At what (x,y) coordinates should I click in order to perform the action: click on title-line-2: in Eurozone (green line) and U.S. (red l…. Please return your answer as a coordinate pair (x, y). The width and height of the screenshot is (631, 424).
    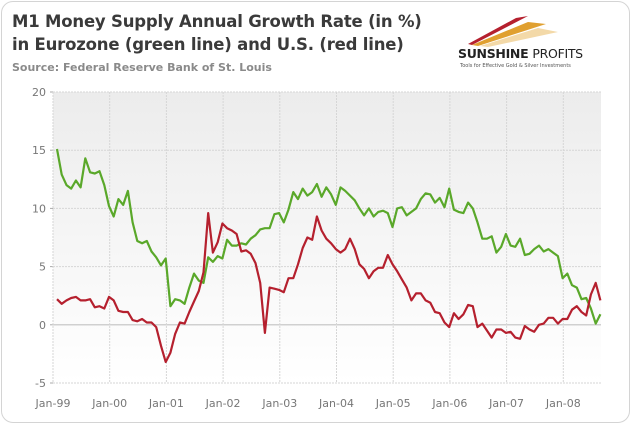
    Looking at the image, I should click on (208, 44).